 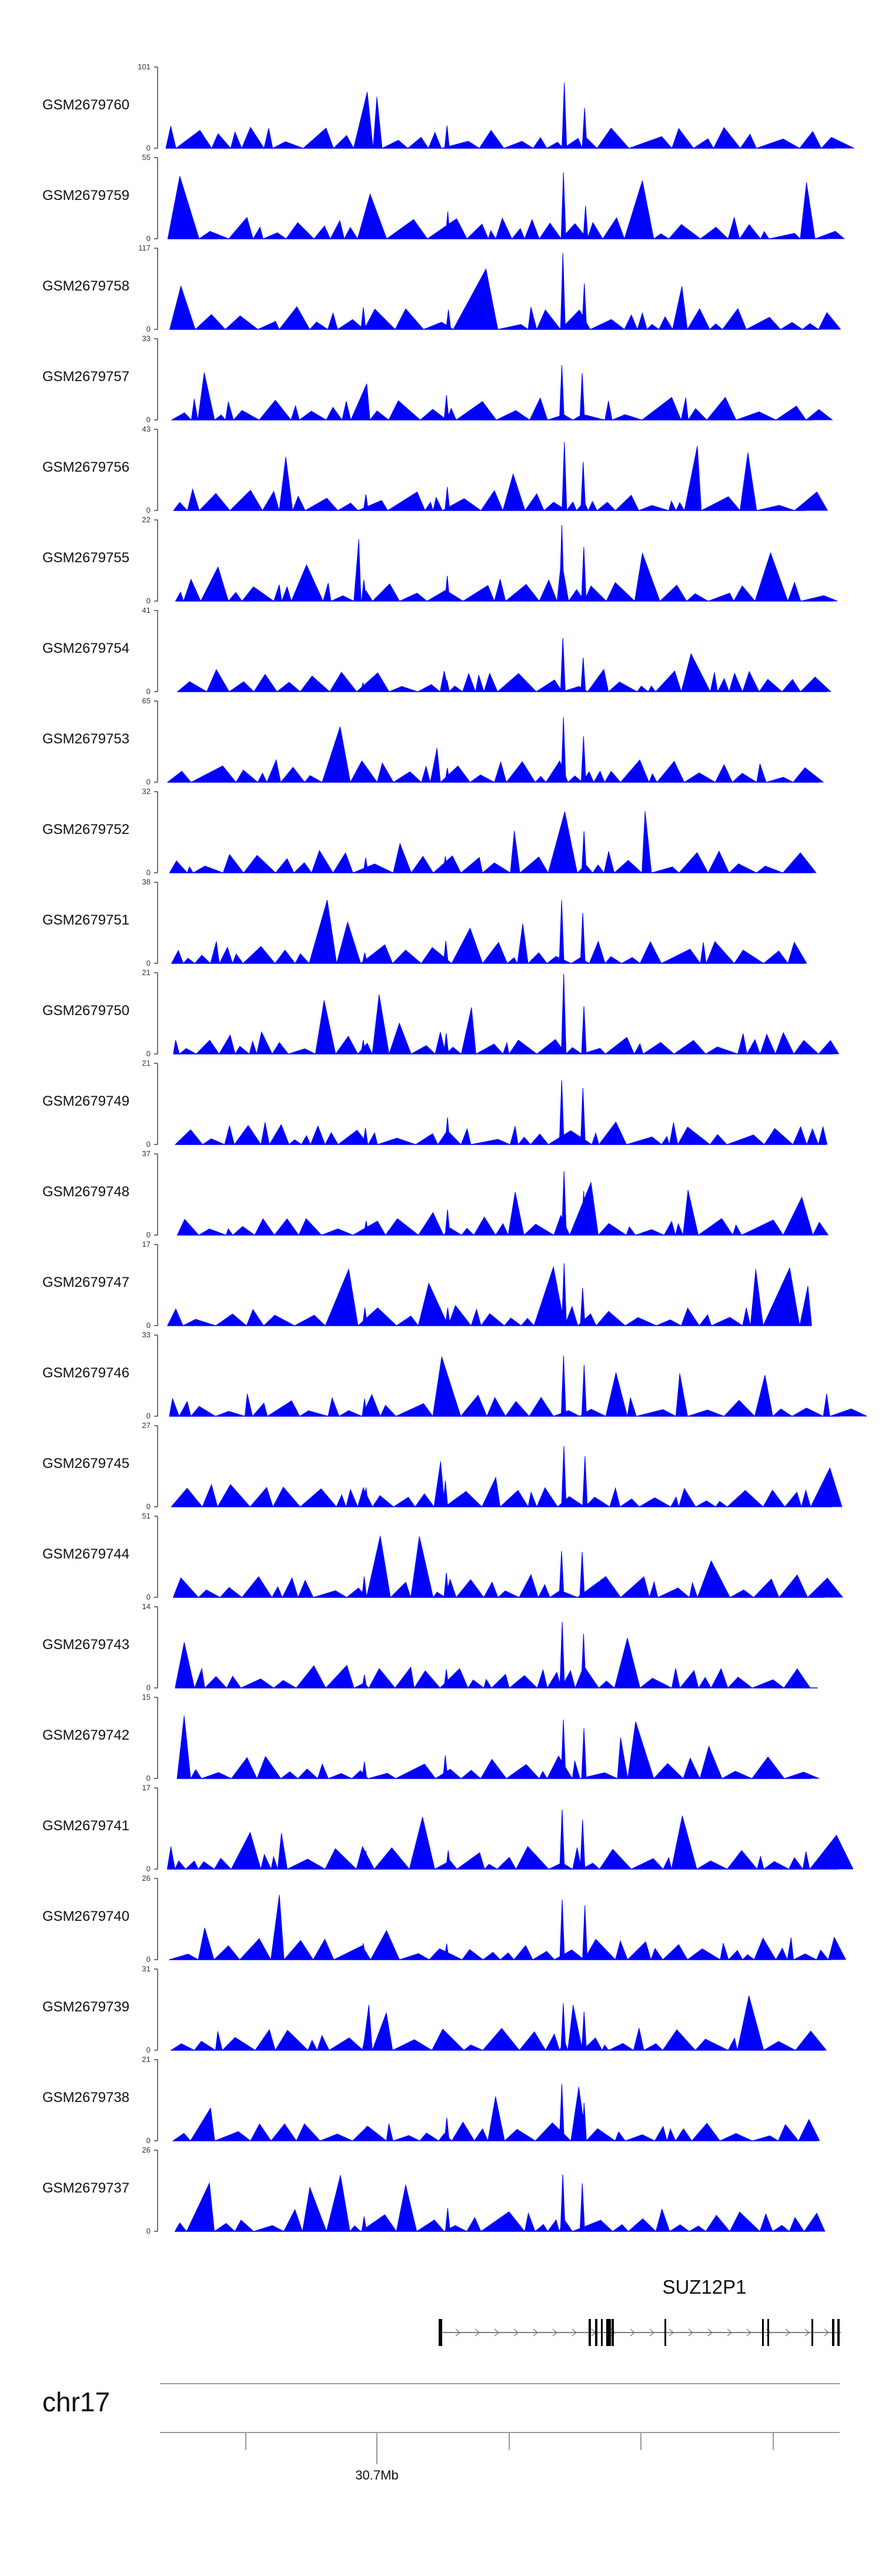 I want to click on track-GSM2679750: GSM2679750 21 0, so click(x=441, y=1013).